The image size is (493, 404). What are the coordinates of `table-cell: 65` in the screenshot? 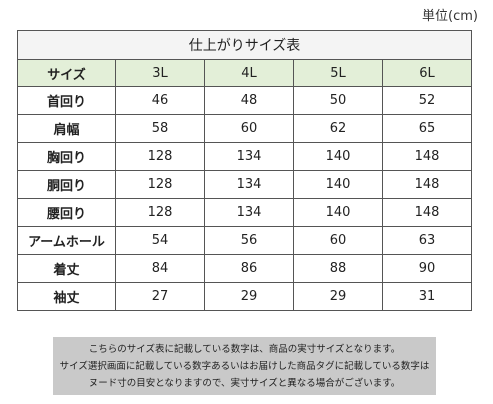 It's located at (427, 128).